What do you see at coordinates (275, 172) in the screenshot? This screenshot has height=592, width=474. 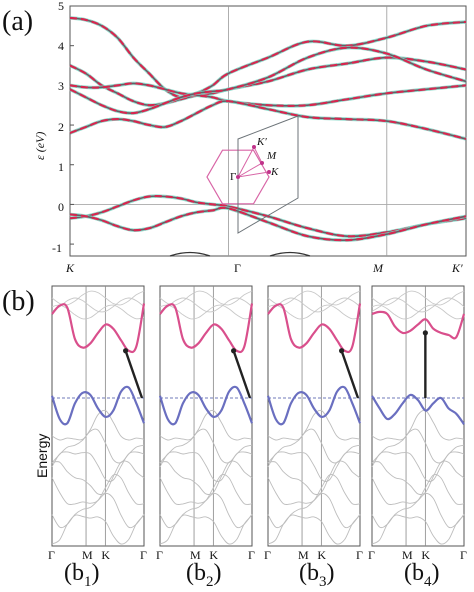 I see `bz-label-k: K` at bounding box center [275, 172].